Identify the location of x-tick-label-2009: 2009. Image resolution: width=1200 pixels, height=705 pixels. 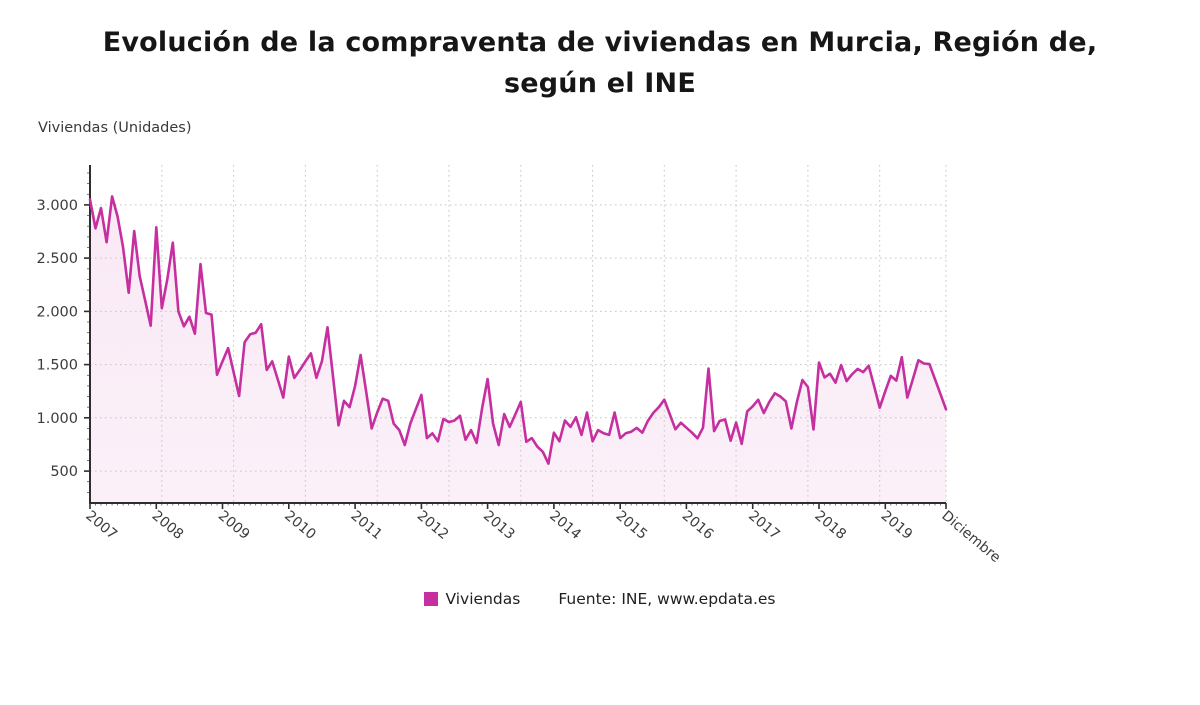
(234, 525).